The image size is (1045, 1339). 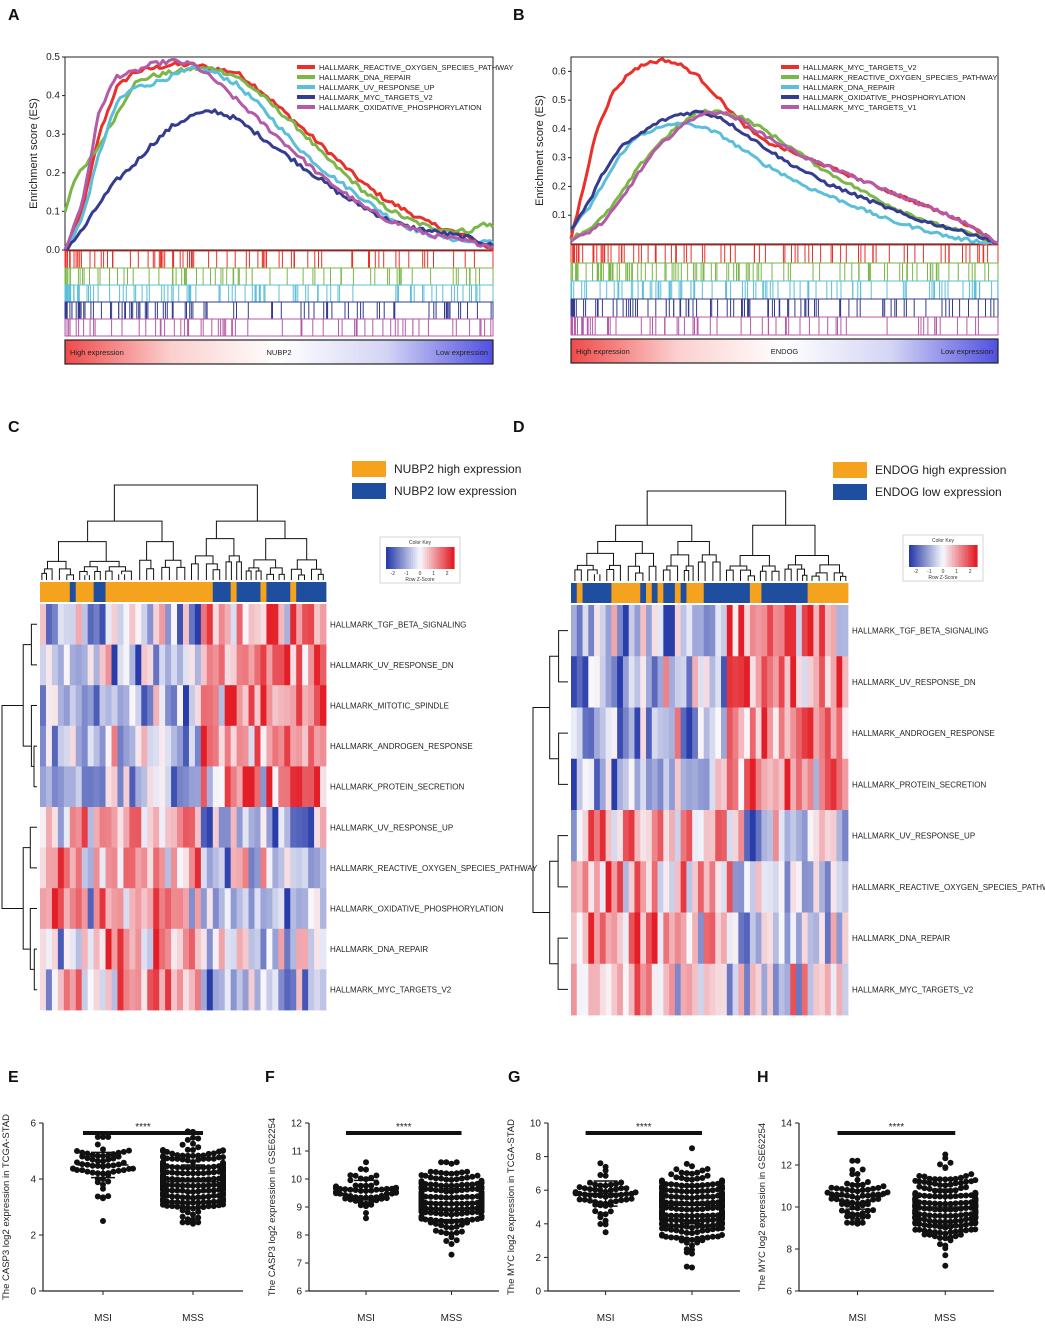 What do you see at coordinates (920, 631) in the screenshot?
I see `heatmap-row-label: HALLMARK_TGF_BETA_SIGNALING` at bounding box center [920, 631].